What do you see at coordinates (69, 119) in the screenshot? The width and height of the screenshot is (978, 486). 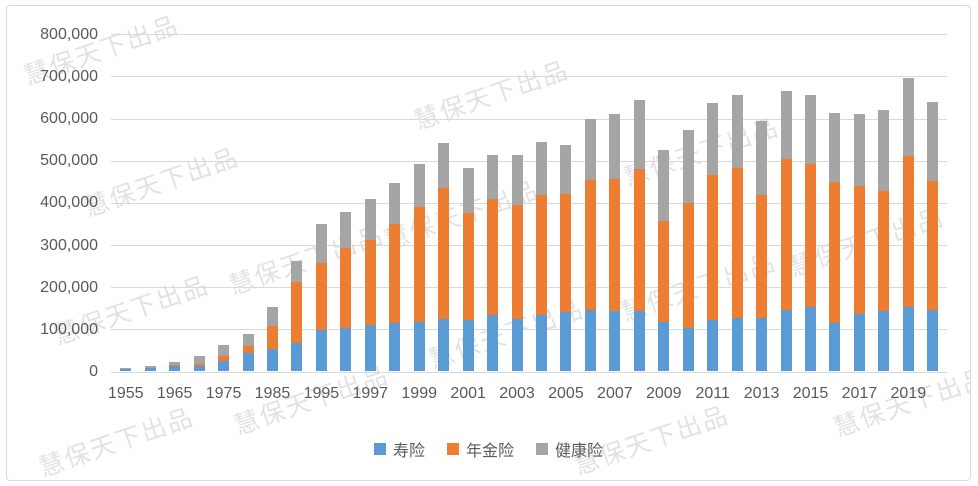 I see `y-tick-label: 600,000` at bounding box center [69, 119].